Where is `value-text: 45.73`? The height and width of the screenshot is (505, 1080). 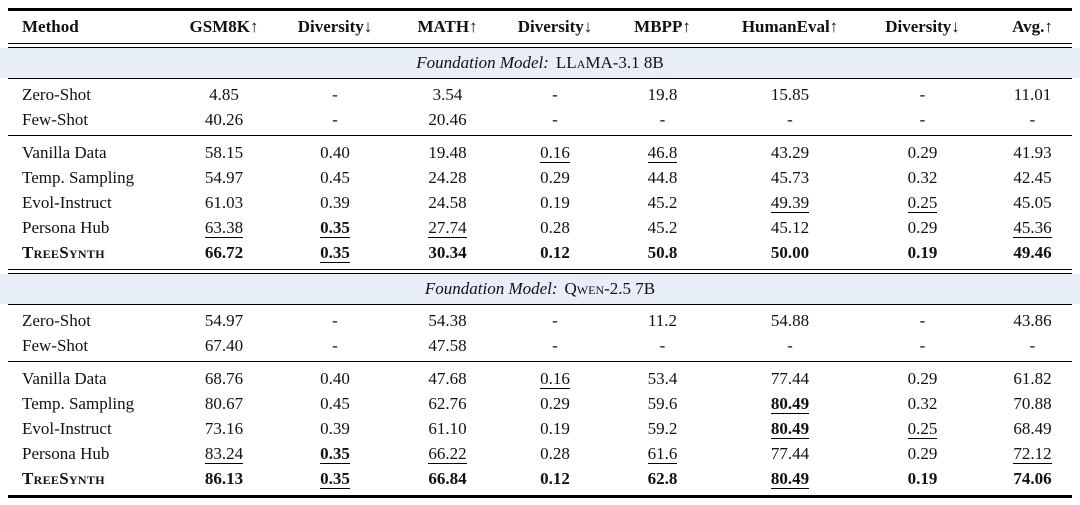
value-text: 45.73 is located at coordinates (790, 177).